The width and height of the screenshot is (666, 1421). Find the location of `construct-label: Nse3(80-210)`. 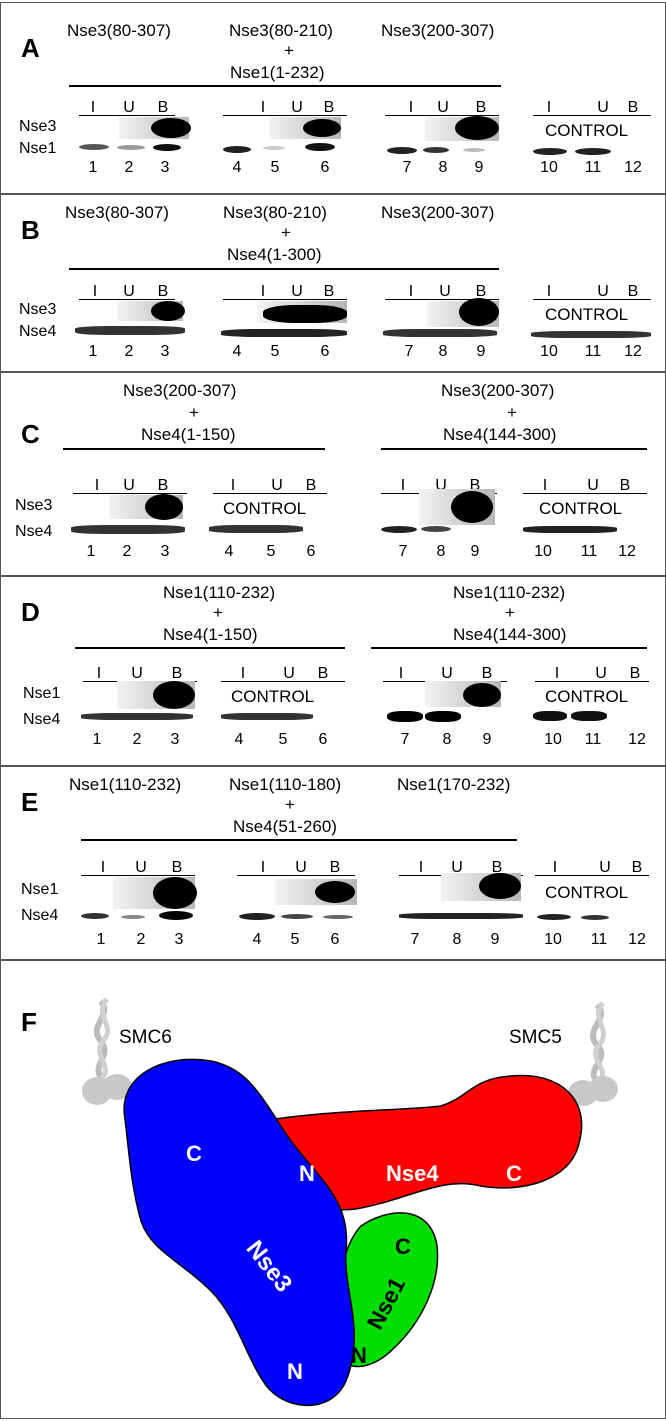

construct-label: Nse3(80-210) is located at coordinates (275, 212).